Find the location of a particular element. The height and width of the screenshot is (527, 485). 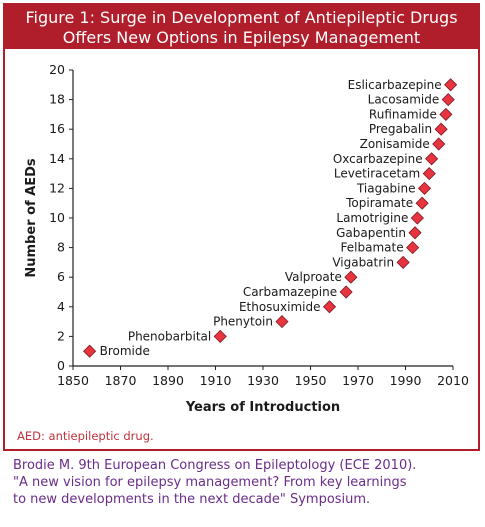

data-point-label: Lamotrigine is located at coordinates (372, 218).